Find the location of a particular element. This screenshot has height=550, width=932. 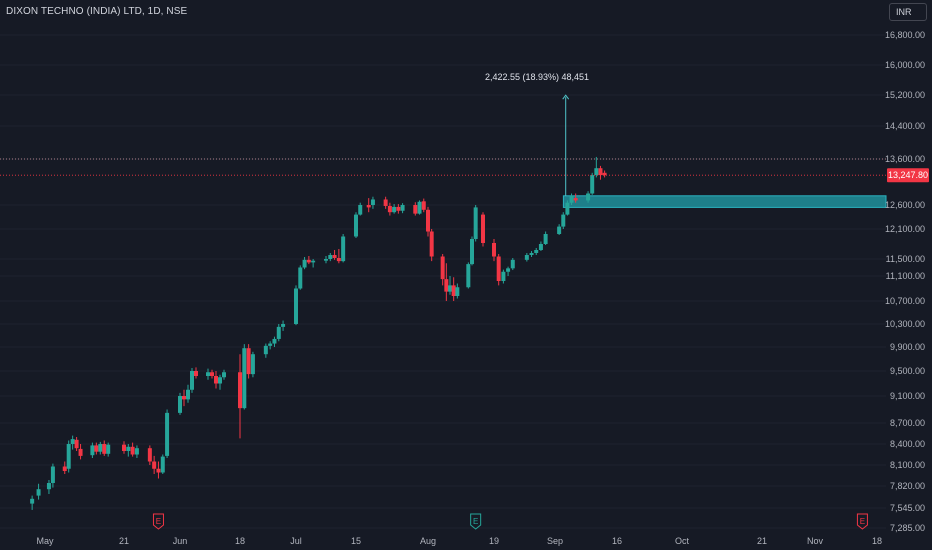

currency-button: INR is located at coordinates (908, 12).